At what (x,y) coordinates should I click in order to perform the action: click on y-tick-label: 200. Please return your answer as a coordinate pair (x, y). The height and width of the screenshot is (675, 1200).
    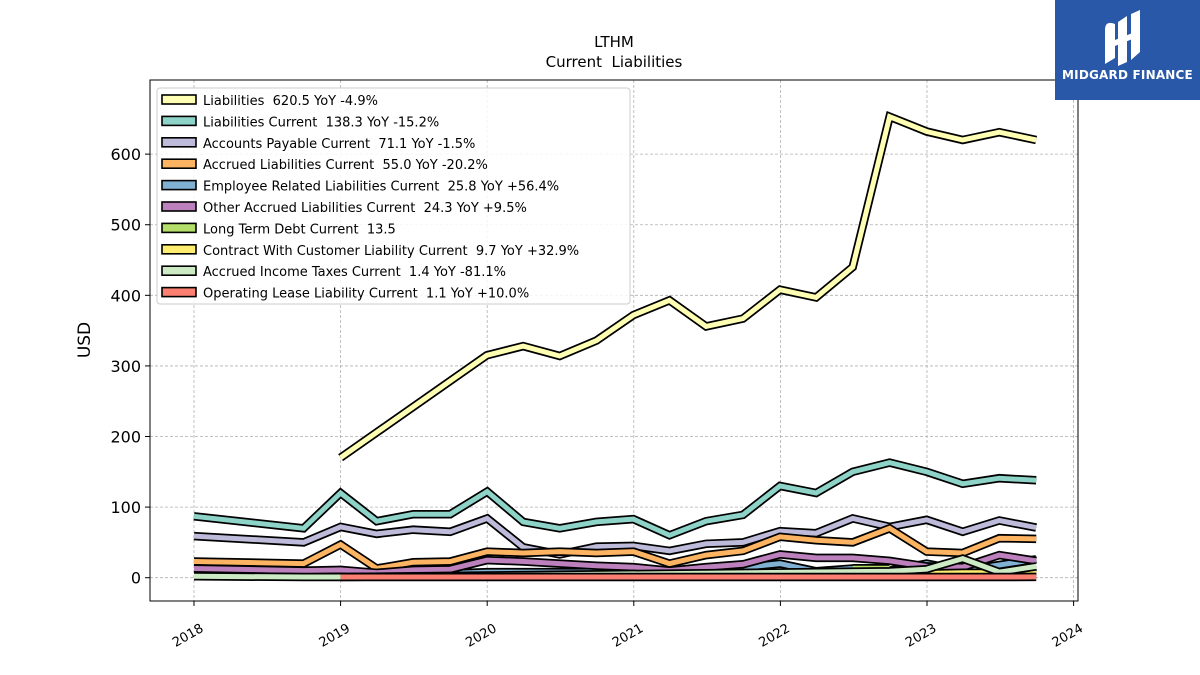
    Looking at the image, I should click on (125, 437).